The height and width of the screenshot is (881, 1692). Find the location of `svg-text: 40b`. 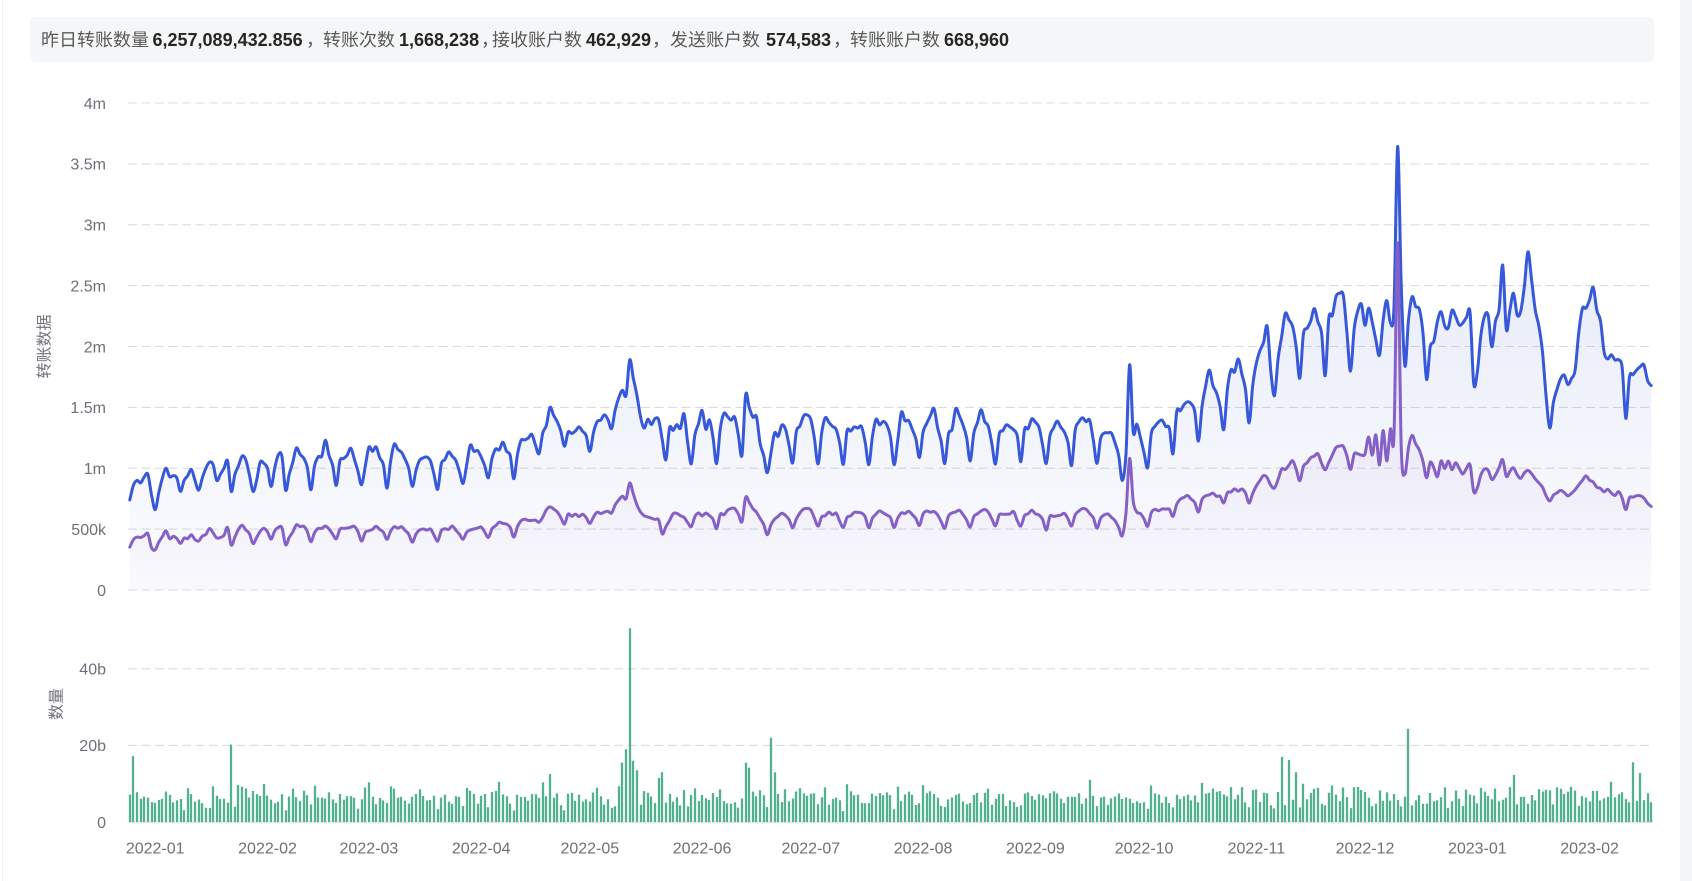

svg-text: 40b is located at coordinates (92, 670).